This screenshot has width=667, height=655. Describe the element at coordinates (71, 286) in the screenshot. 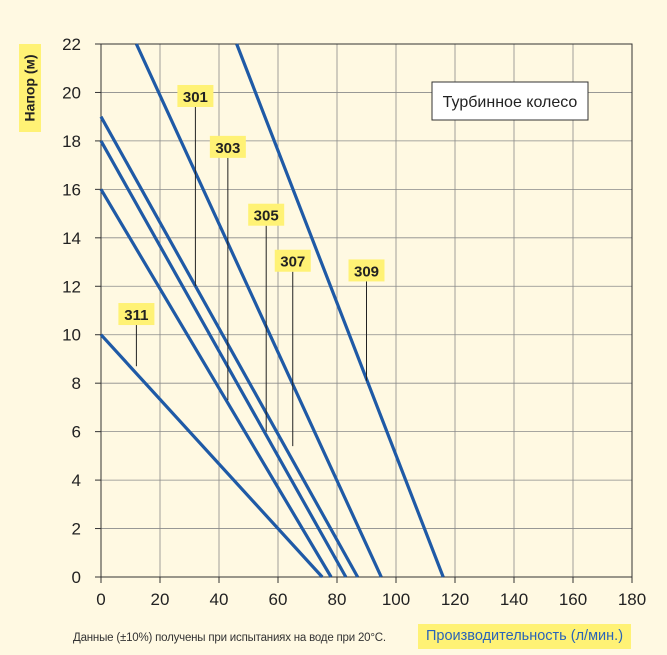

I see `y-tick-label: 12` at that location.